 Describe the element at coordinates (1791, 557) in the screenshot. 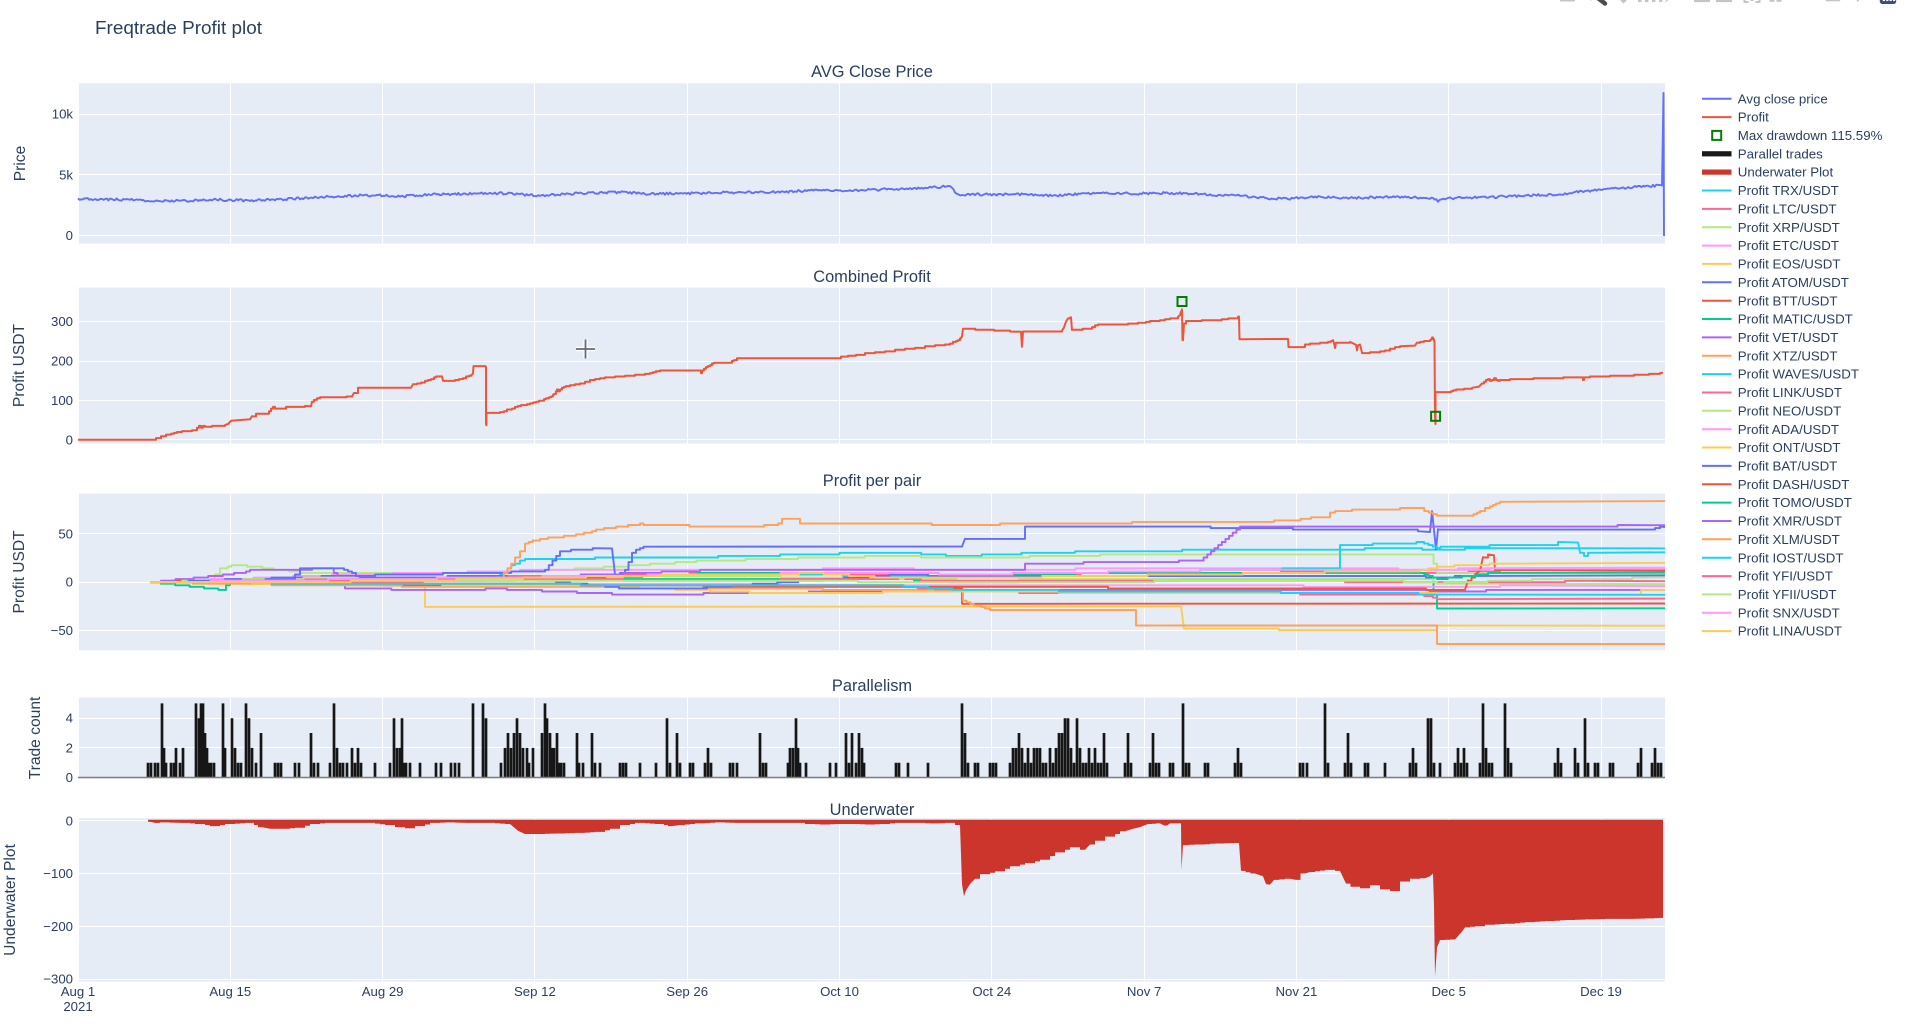

I see `svg-text: Profit IOST/USDT` at that location.